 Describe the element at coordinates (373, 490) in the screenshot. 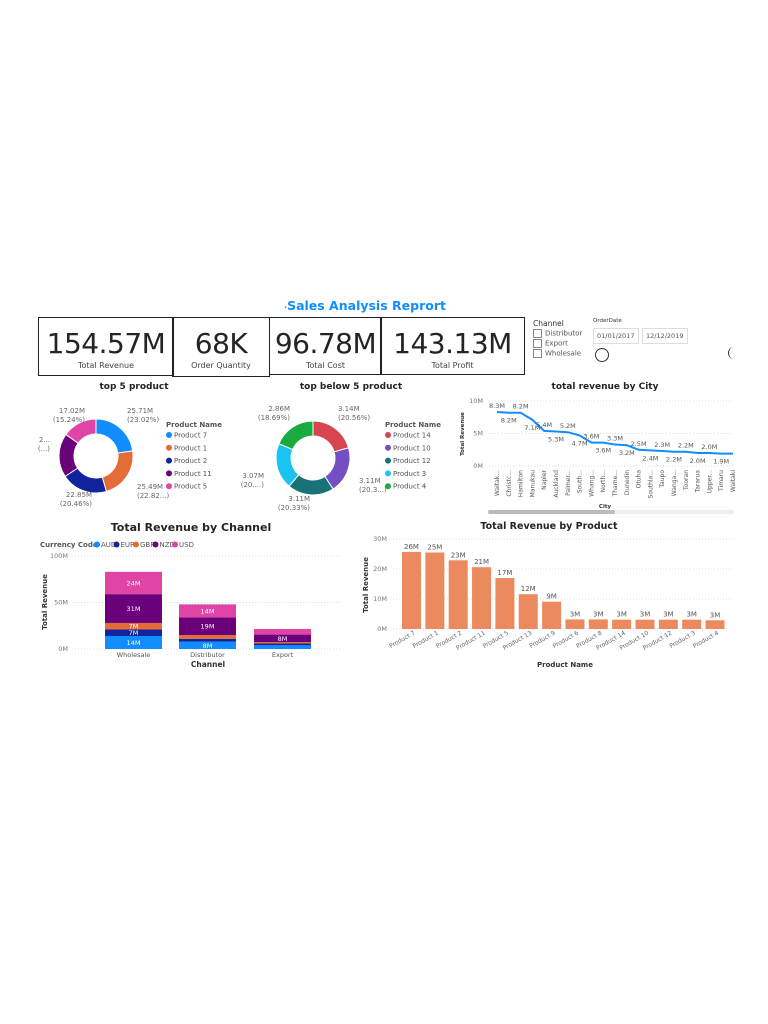

I see `data-label-percent: (20.3...)` at that location.